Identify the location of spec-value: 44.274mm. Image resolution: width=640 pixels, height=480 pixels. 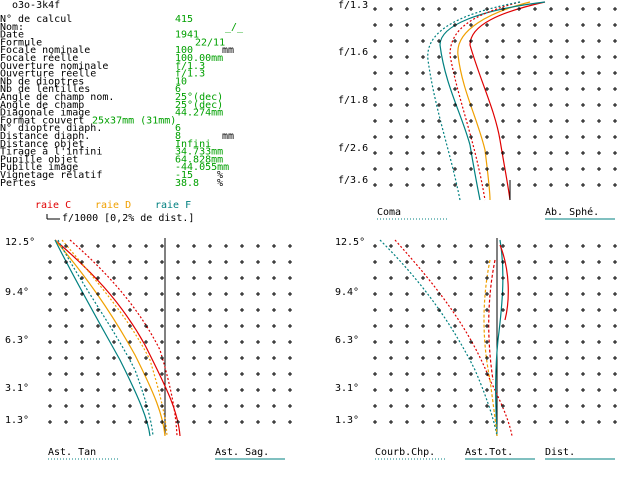
(199, 113).